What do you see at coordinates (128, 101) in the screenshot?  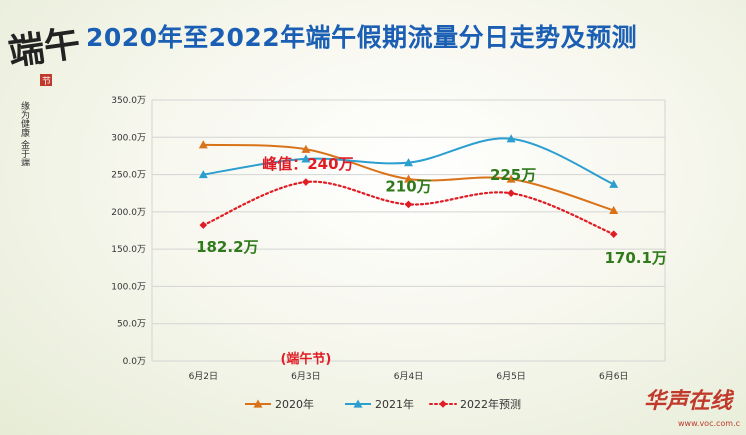 I see `y-tick-label: 350.0万` at bounding box center [128, 101].